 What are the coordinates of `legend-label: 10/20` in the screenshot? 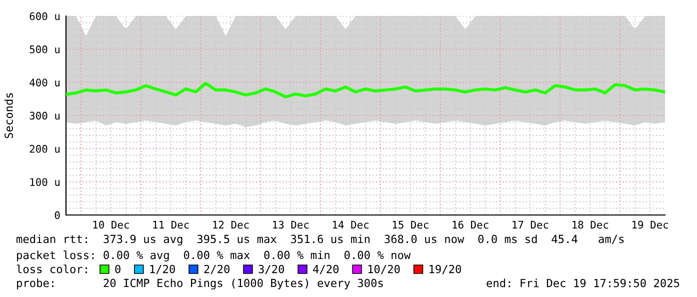 It's located at (384, 269).